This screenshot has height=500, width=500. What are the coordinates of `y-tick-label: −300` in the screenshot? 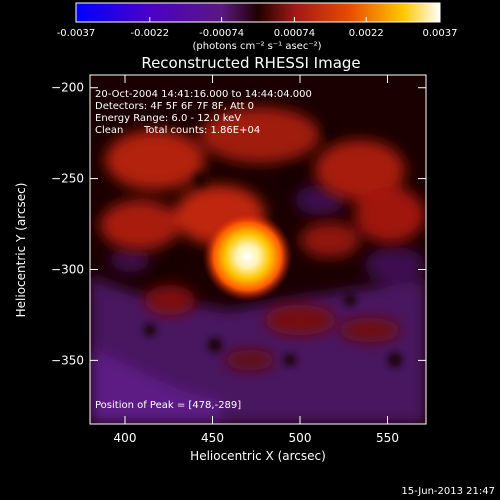 It's located at (67, 269).